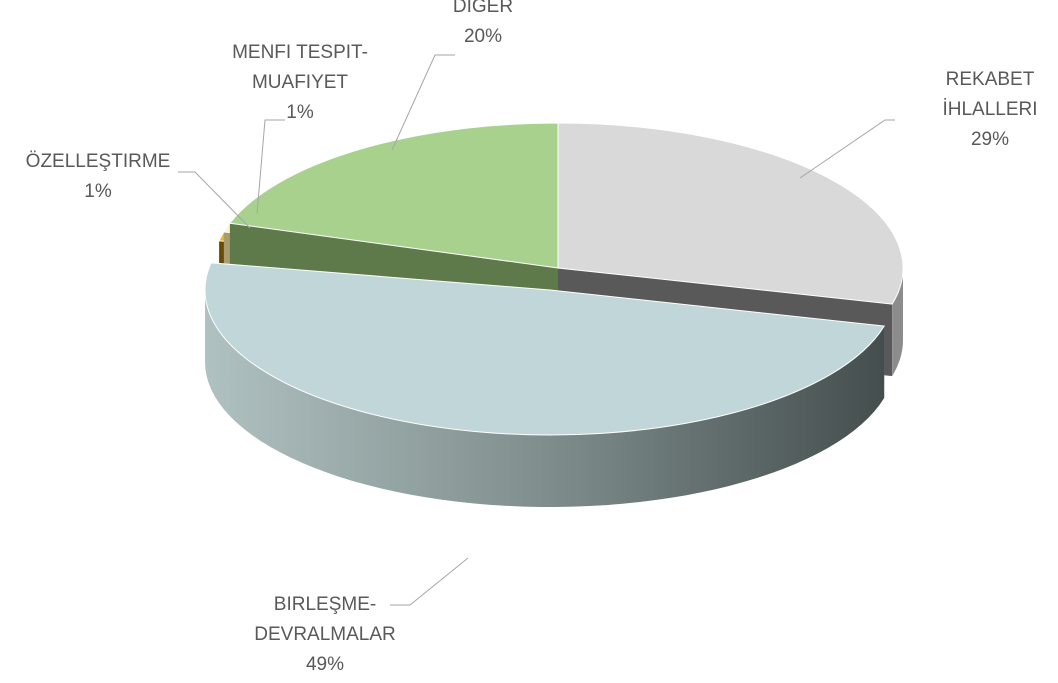  I want to click on data-label: REKABET İHLALLERI 29%, so click(986, 110).